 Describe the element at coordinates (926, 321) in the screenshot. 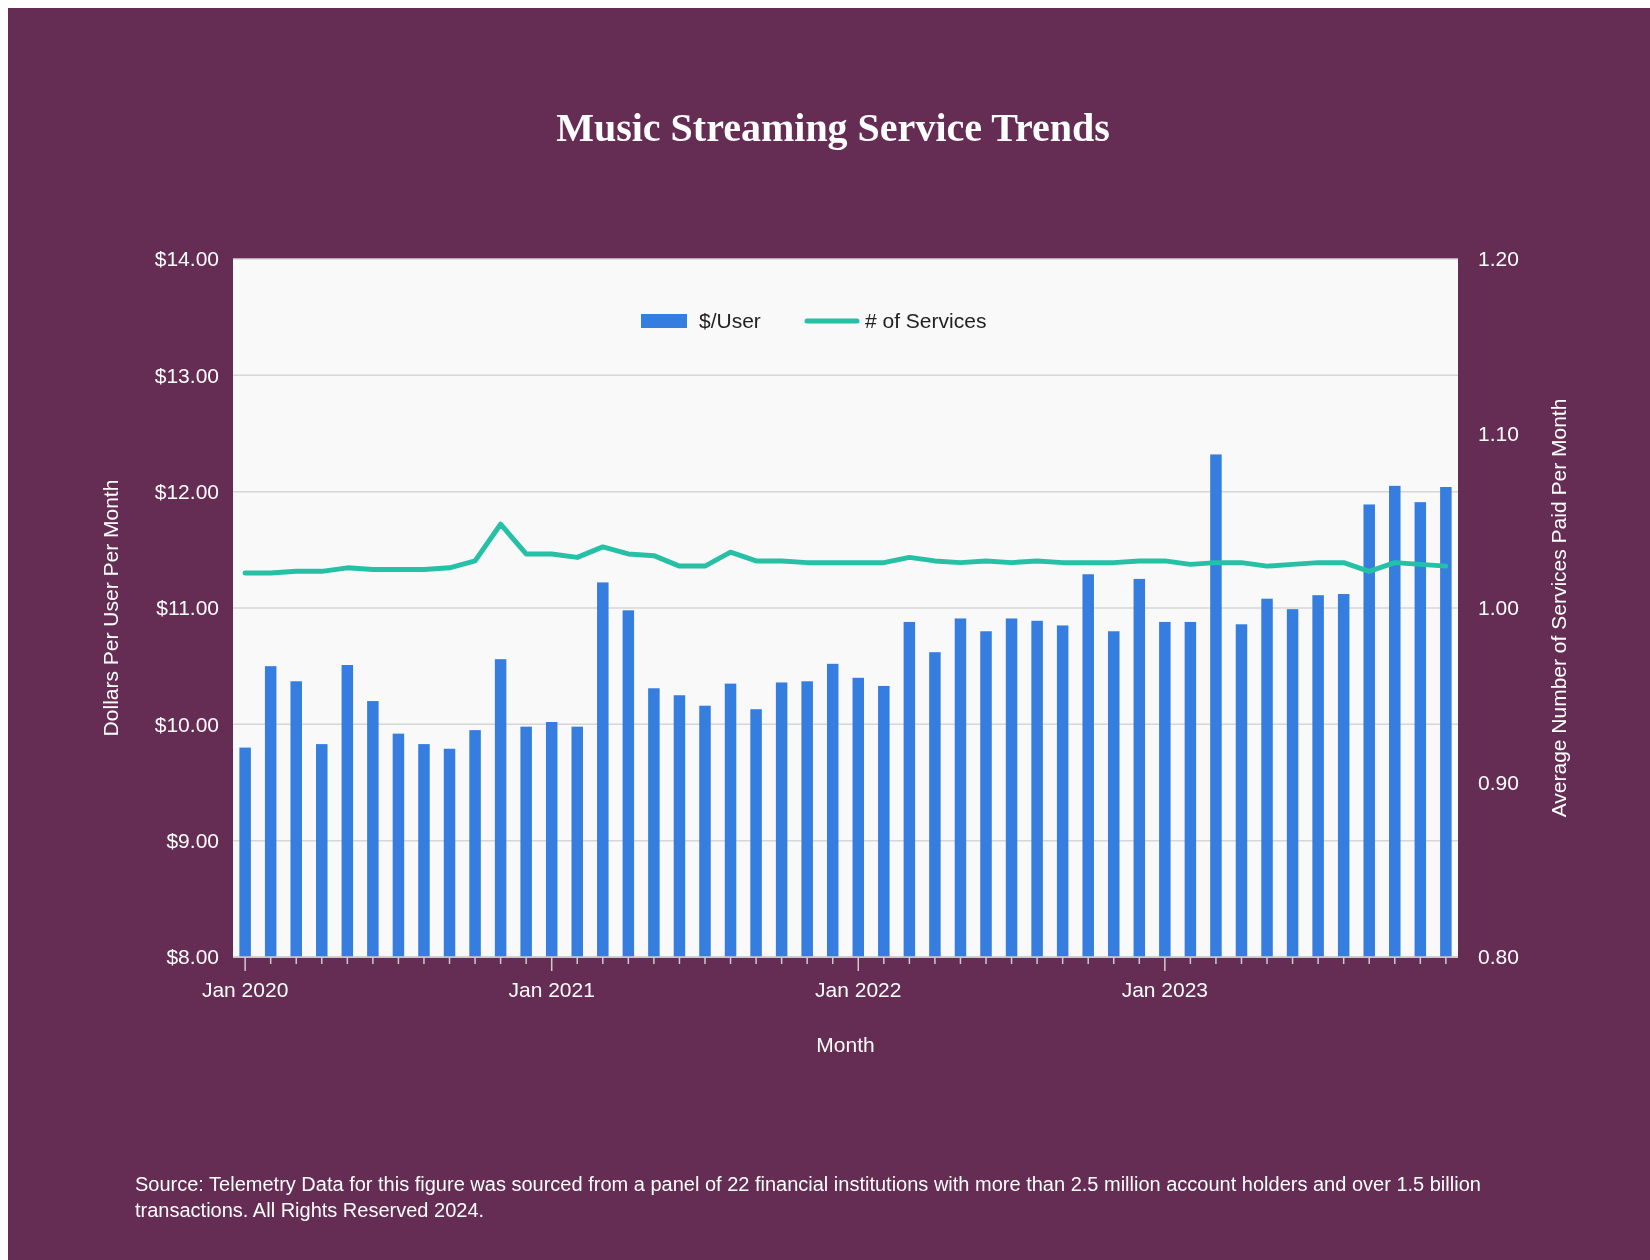

I see `legend-label: # of Services` at that location.